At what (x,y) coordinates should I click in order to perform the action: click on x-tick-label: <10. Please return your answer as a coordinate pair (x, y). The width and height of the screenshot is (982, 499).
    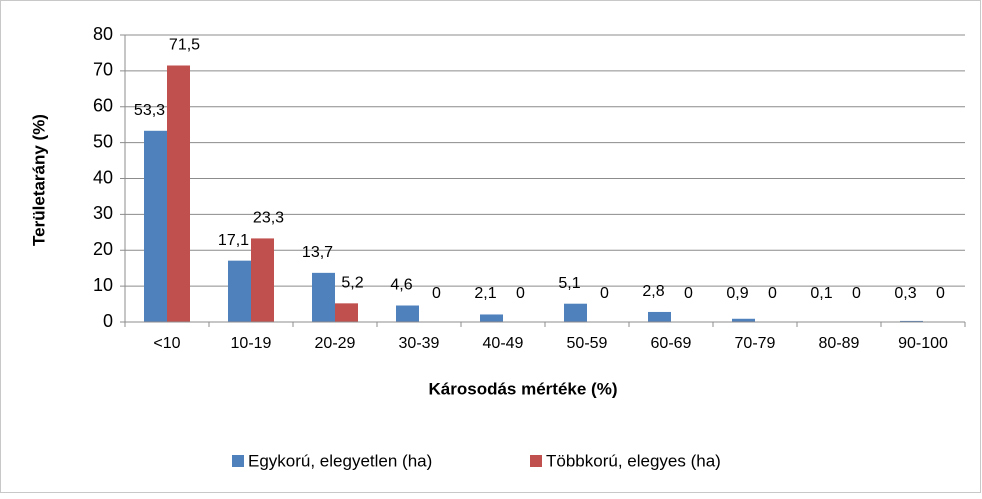
    Looking at the image, I should click on (166, 343).